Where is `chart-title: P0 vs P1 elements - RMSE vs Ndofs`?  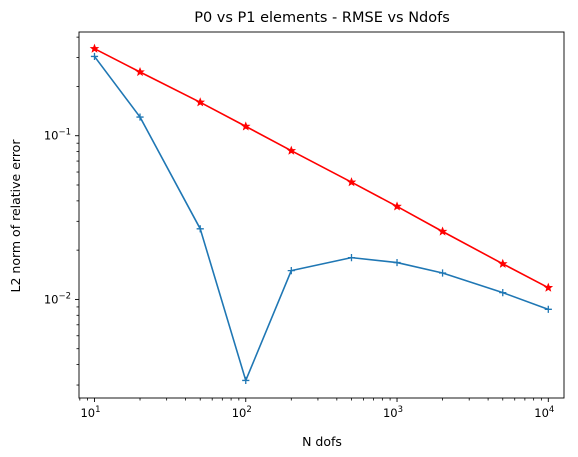 chart-title: P0 vs P1 elements - RMSE vs Ndofs is located at coordinates (322, 18).